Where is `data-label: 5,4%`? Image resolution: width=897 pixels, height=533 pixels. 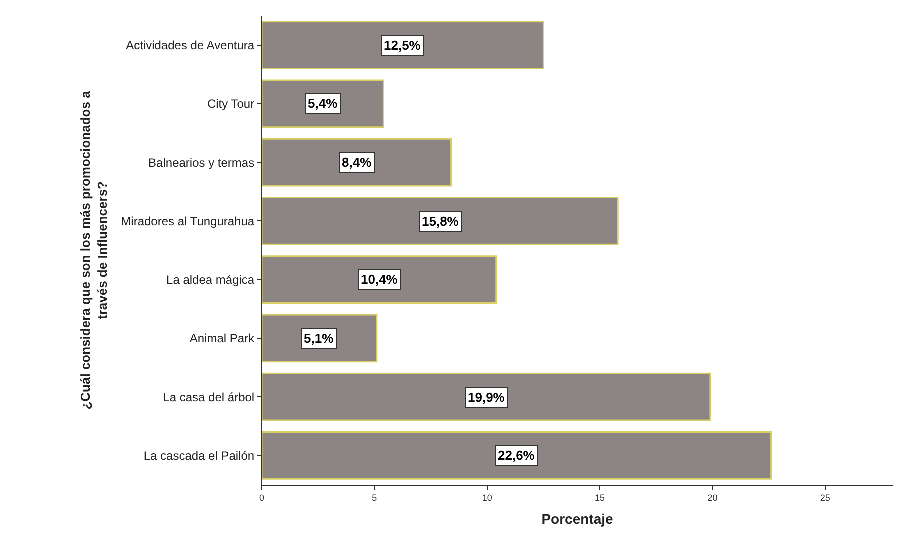 data-label: 5,4% is located at coordinates (323, 103).